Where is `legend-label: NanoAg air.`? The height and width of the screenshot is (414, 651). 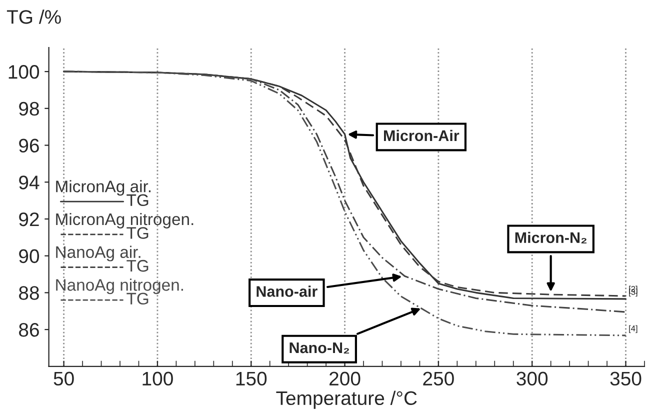
legend-label: NanoAg air. is located at coordinates (98, 254).